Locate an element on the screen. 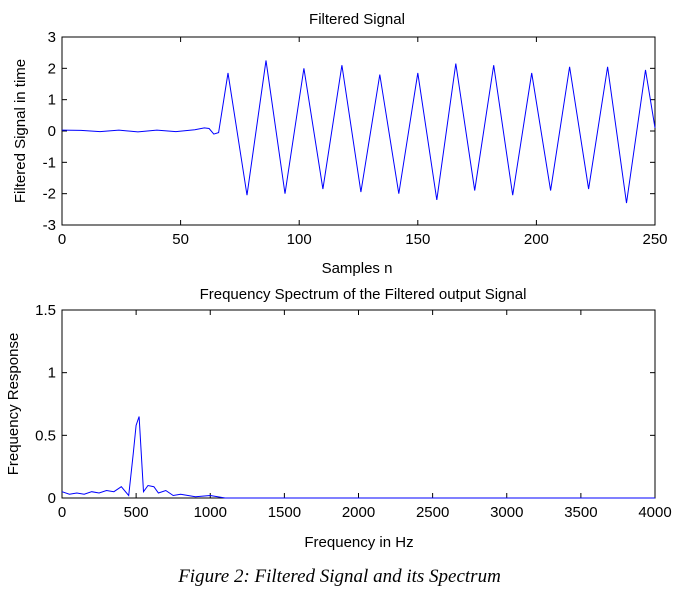 Image resolution: width=679 pixels, height=596 pixels. y-tick-label: 3 is located at coordinates (52, 37).